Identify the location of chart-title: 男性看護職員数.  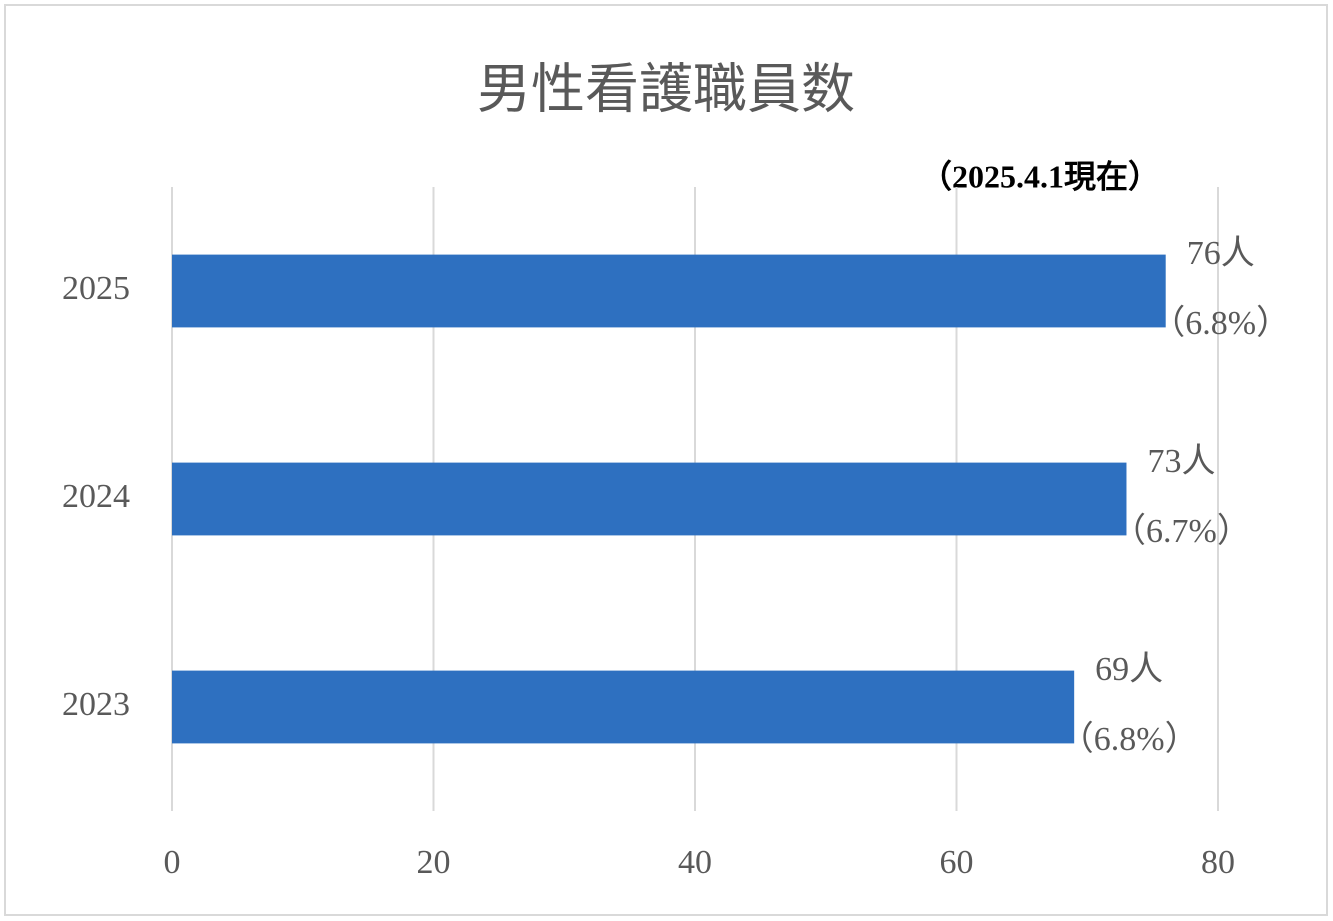
(666, 89).